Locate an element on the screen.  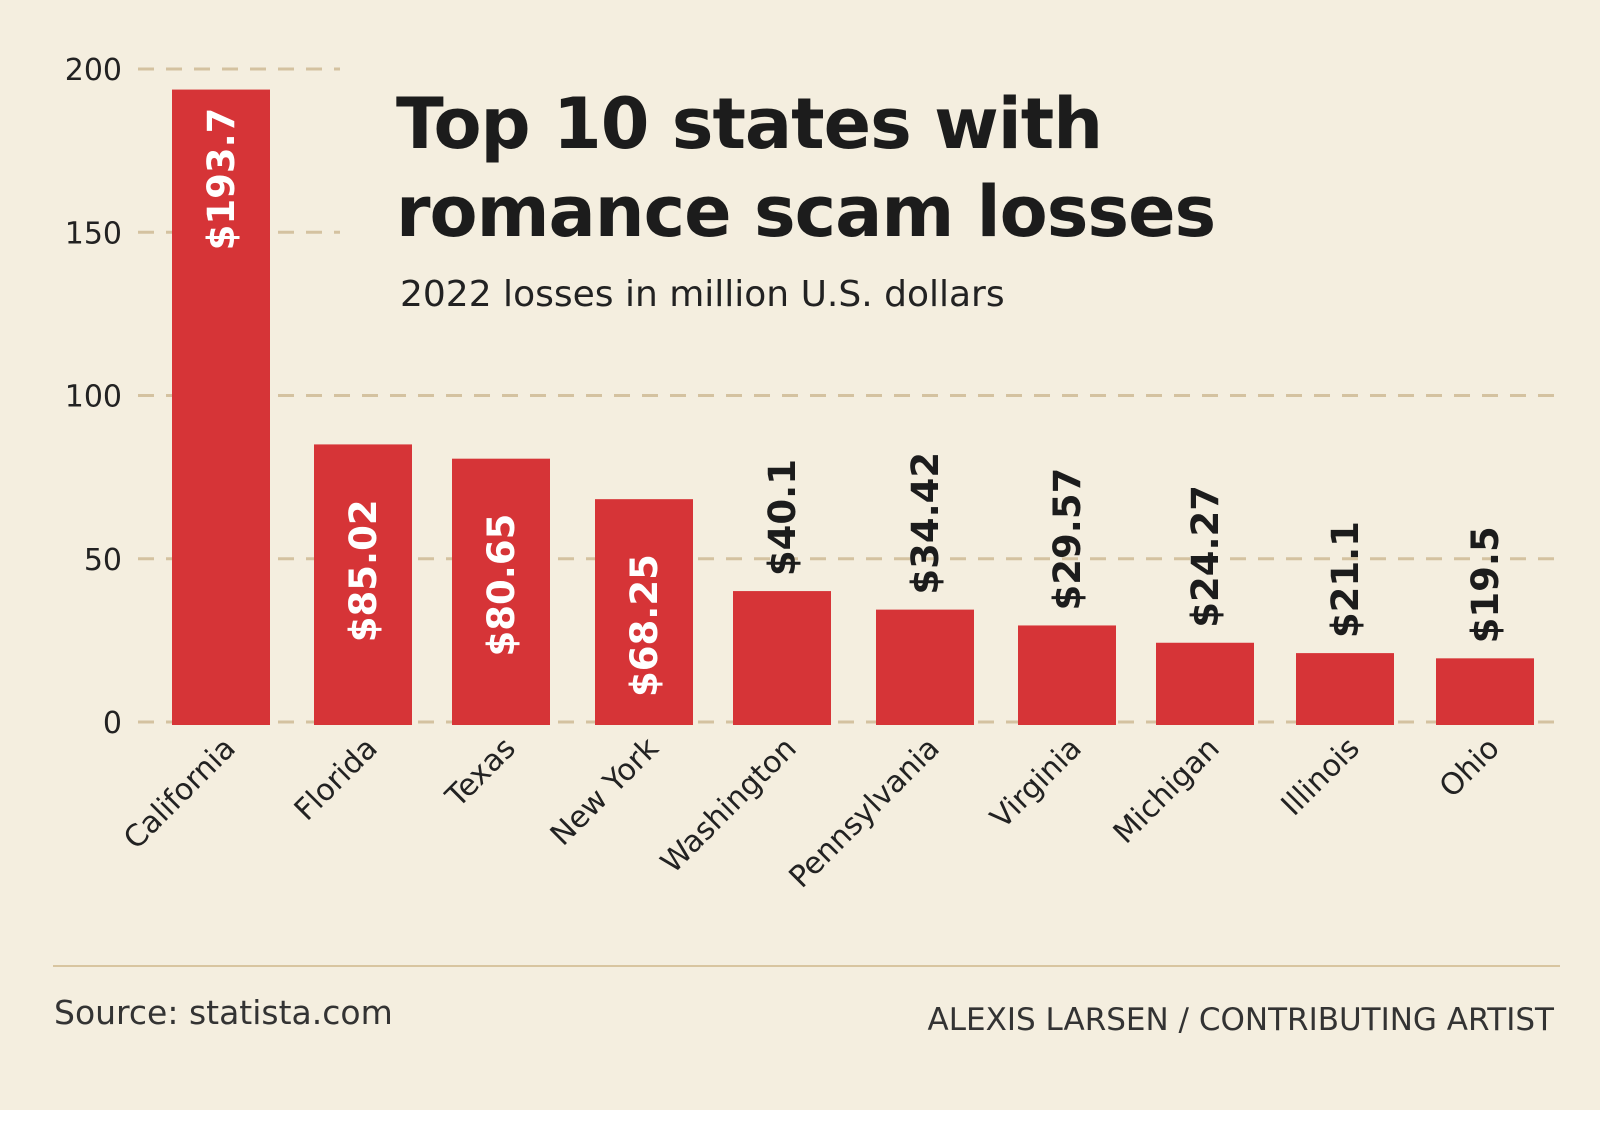
chart-title-line-1: Top 10 states with is located at coordinates (749, 124).